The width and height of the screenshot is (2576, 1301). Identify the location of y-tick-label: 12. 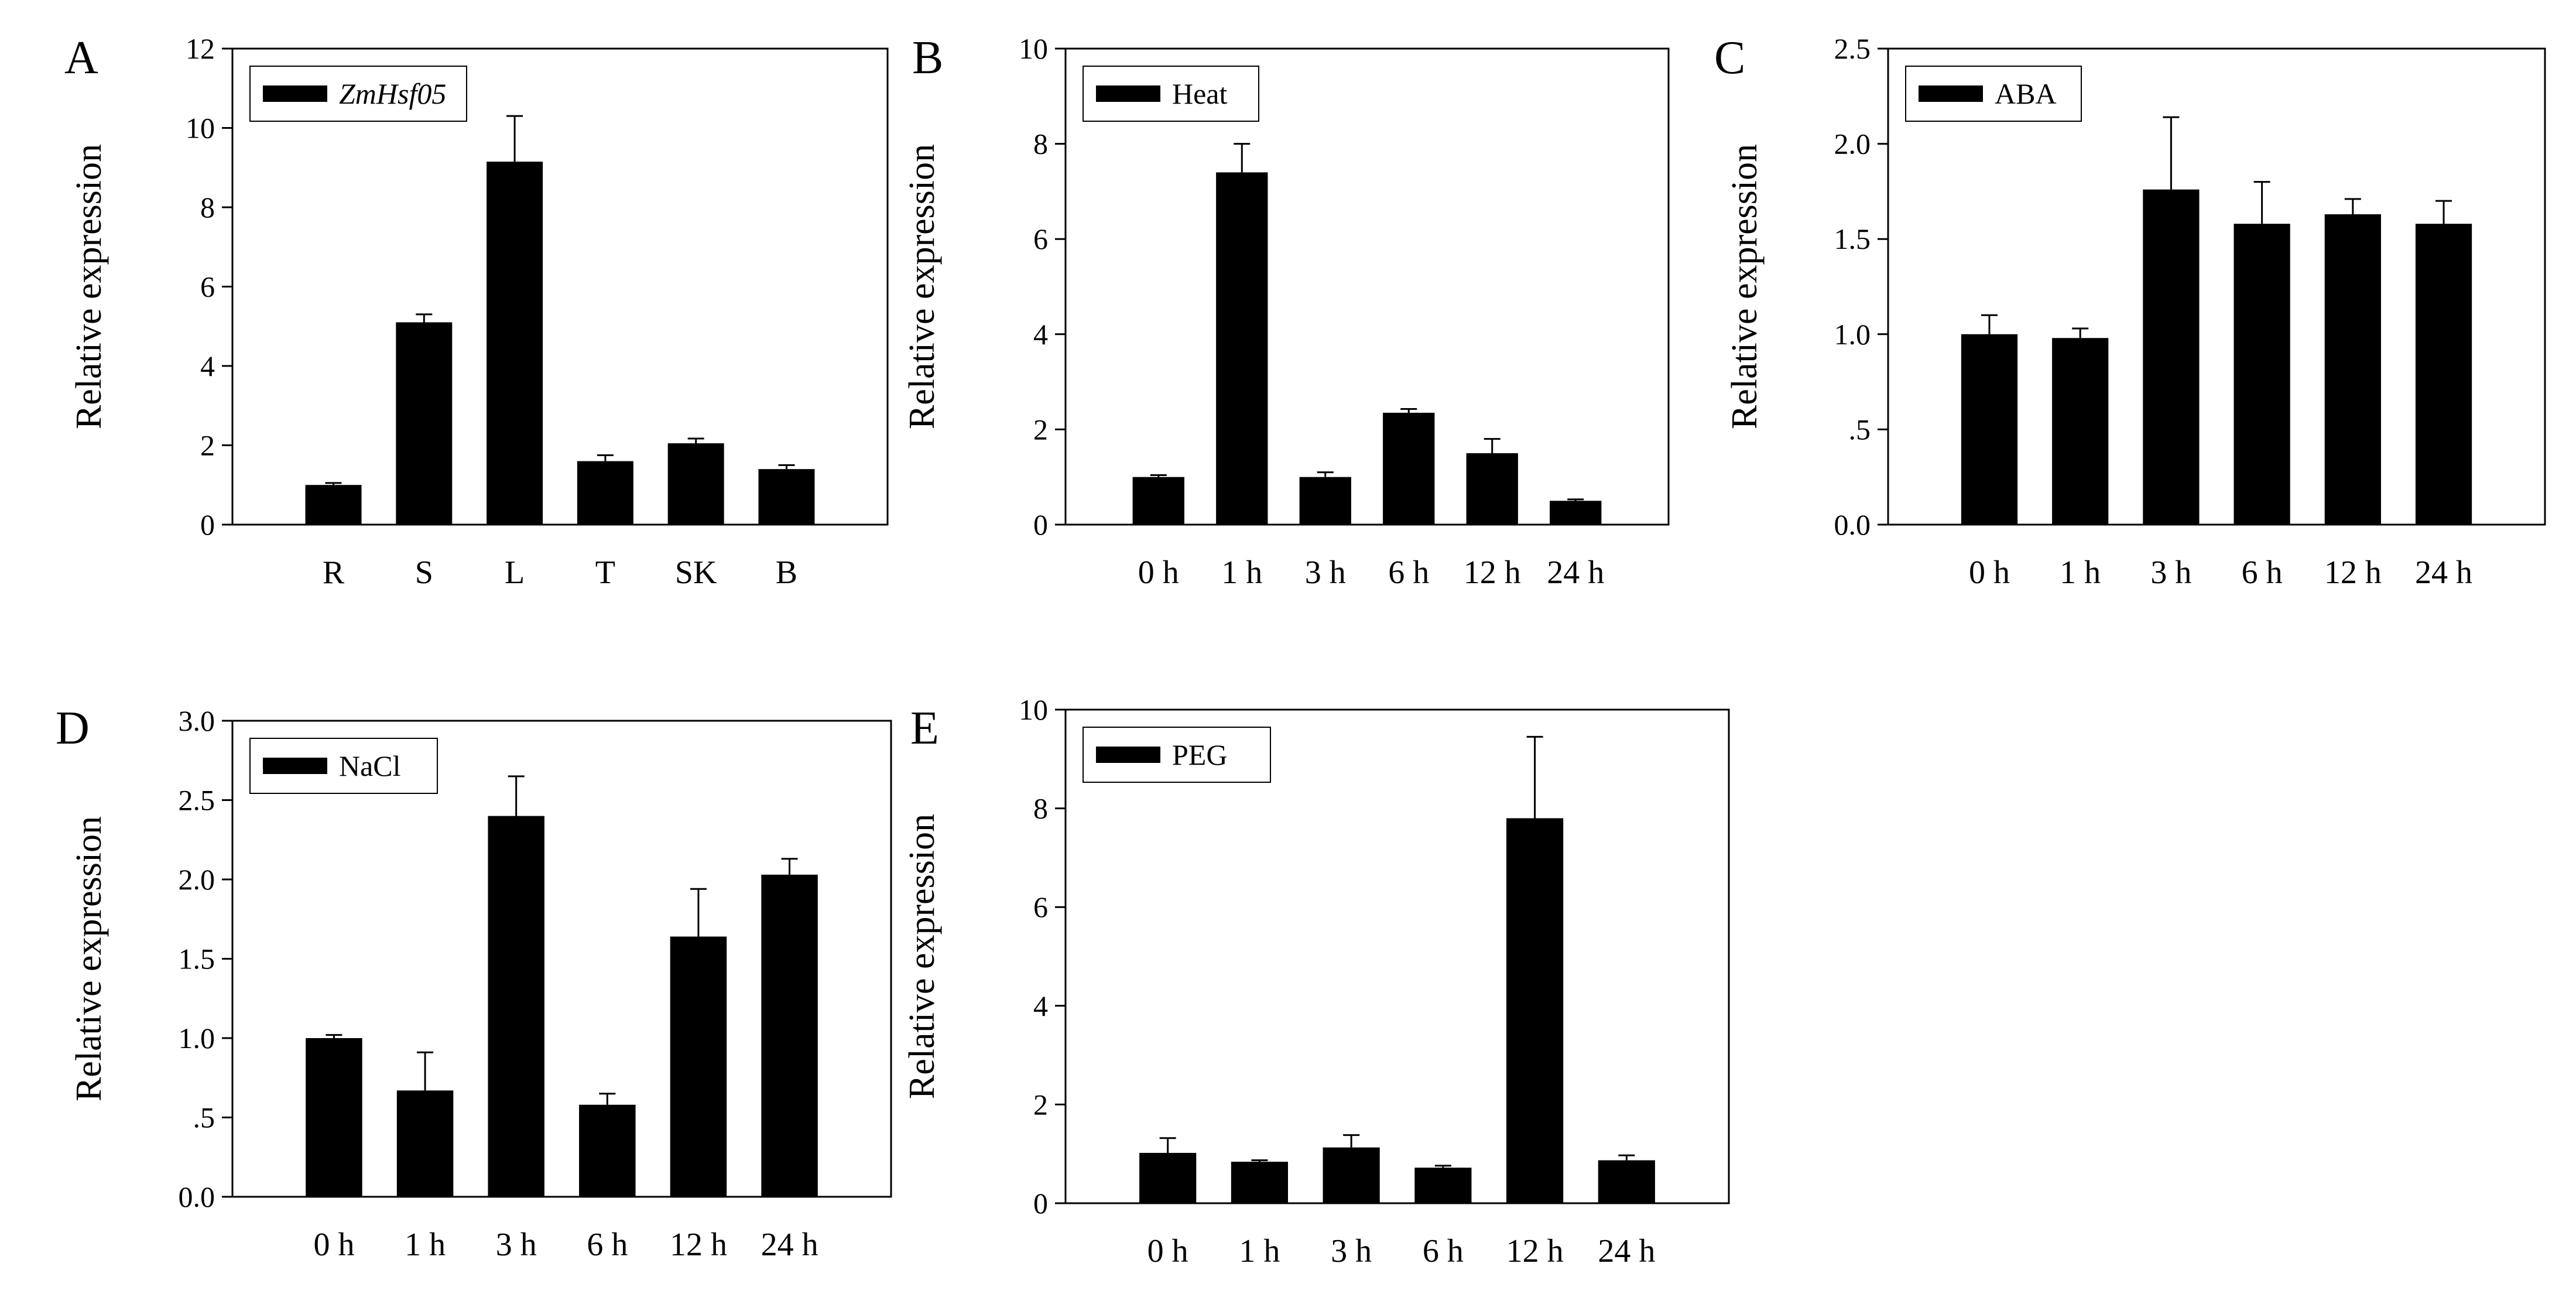
(200, 48).